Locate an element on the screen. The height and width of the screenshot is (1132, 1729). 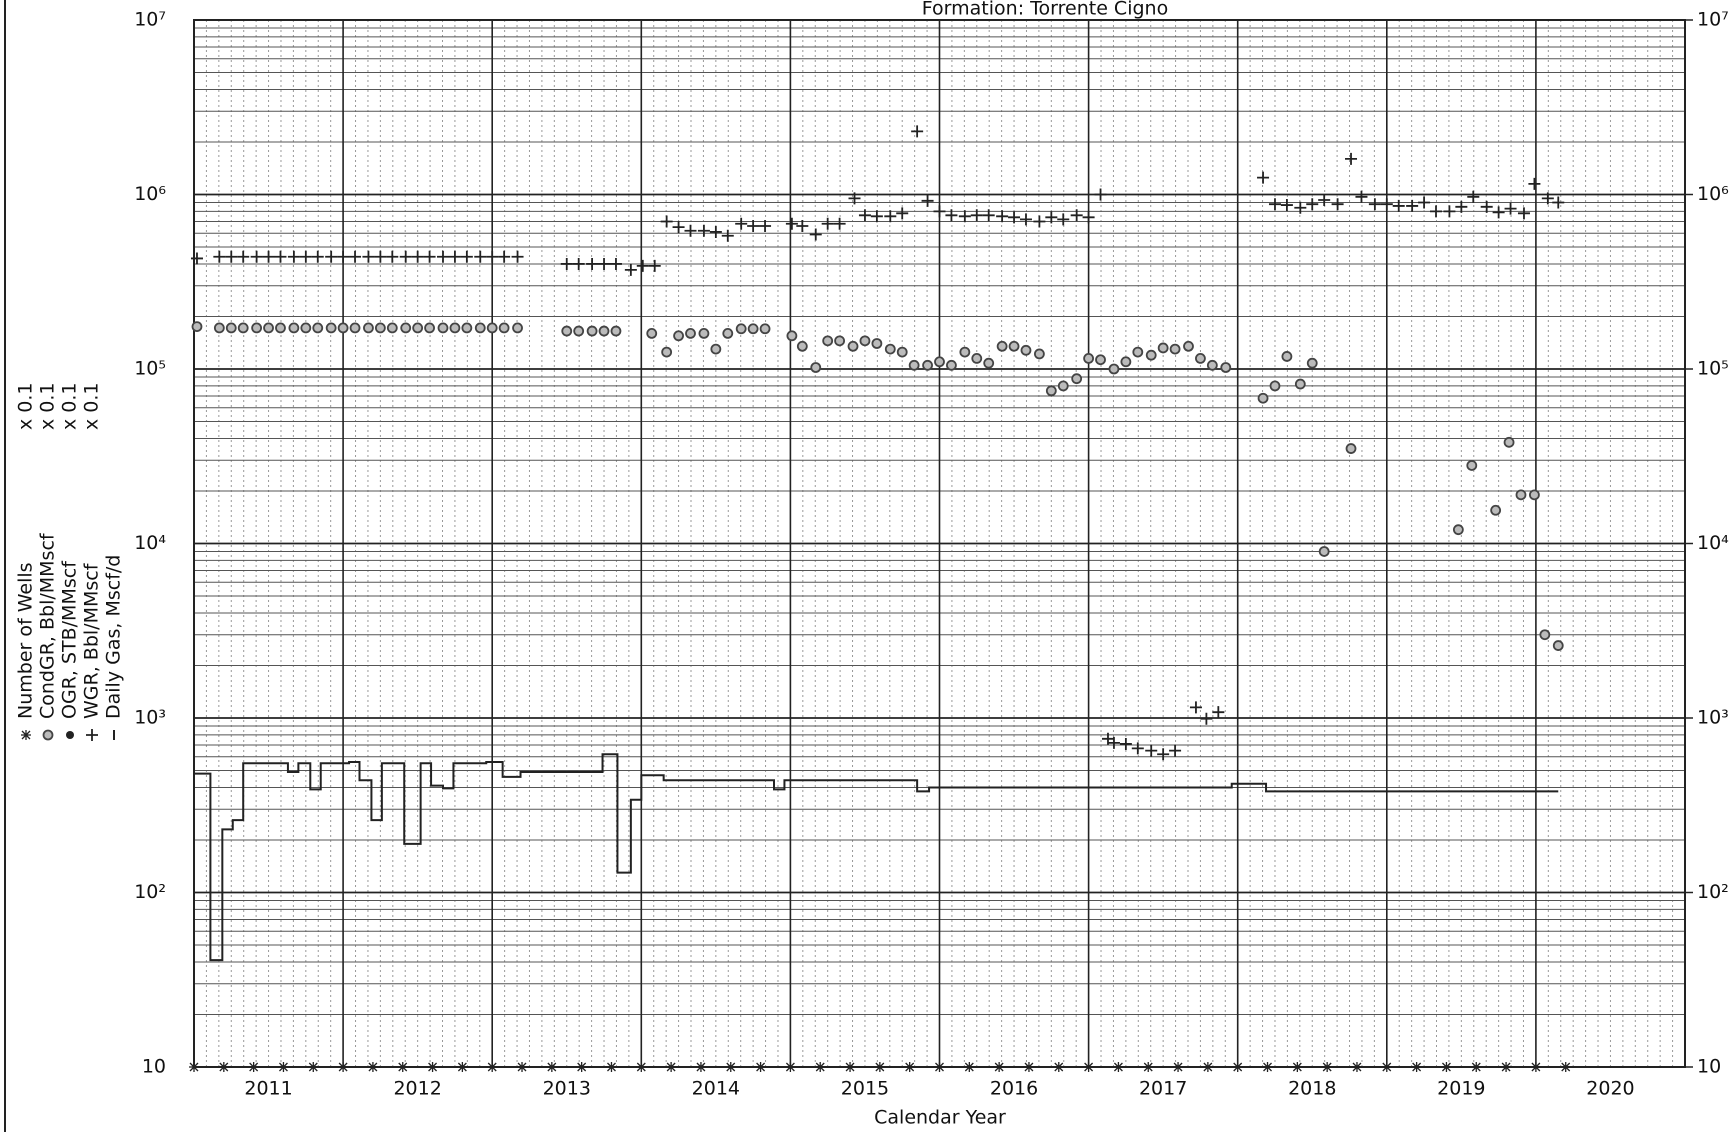
y-tick-label: 10⁴ is located at coordinates (150, 543).